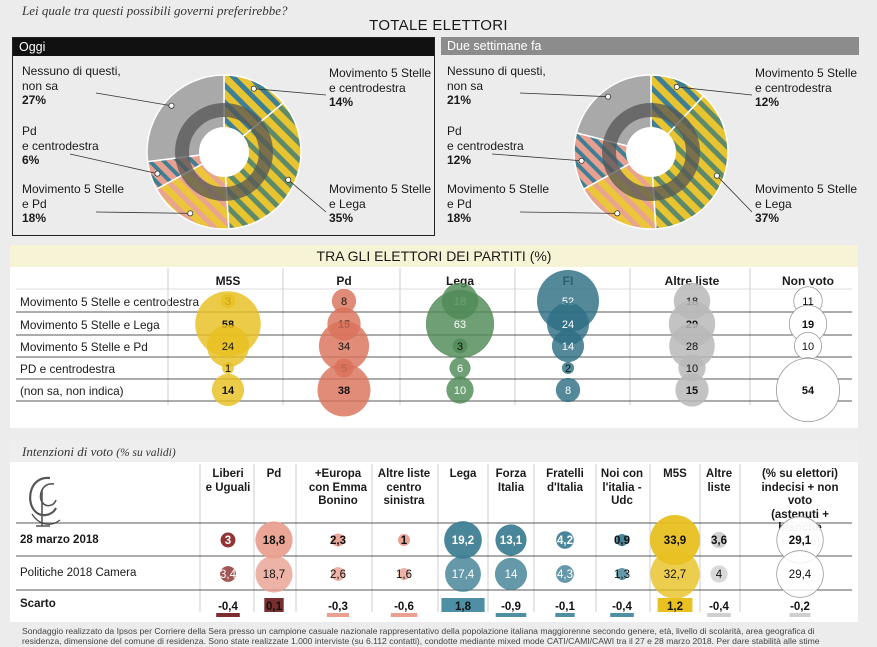  I want to click on vote-col-header-7: Noi con l'italia - Udc, so click(622, 487).